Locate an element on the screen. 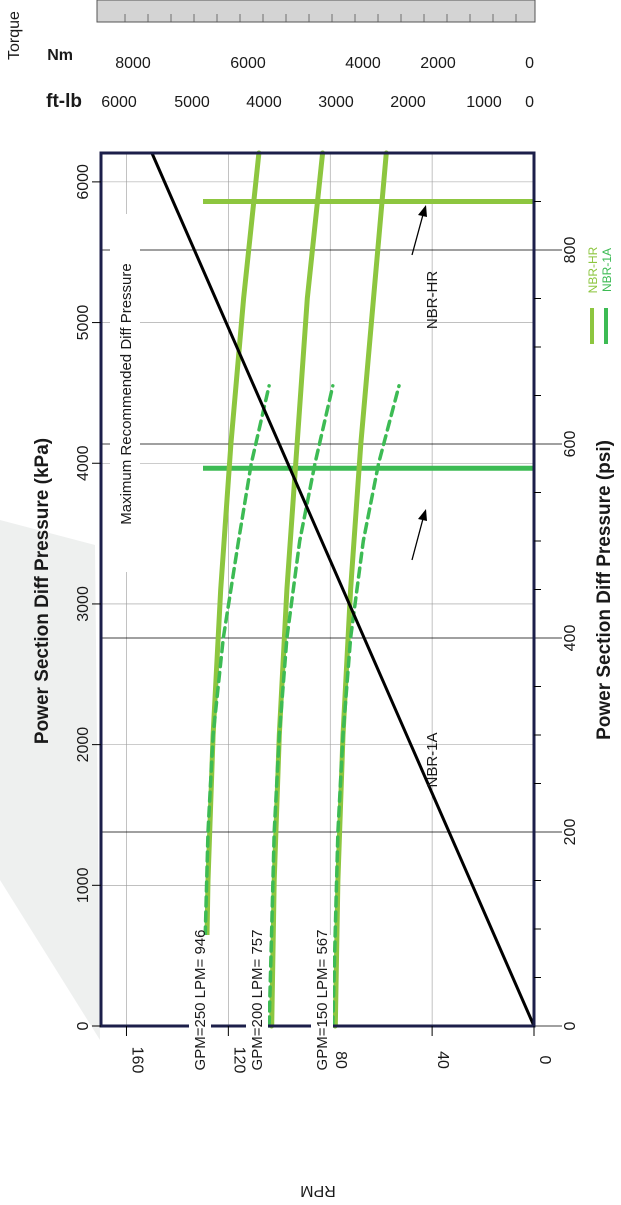  nm-tick-label: 0 is located at coordinates (529, 63).